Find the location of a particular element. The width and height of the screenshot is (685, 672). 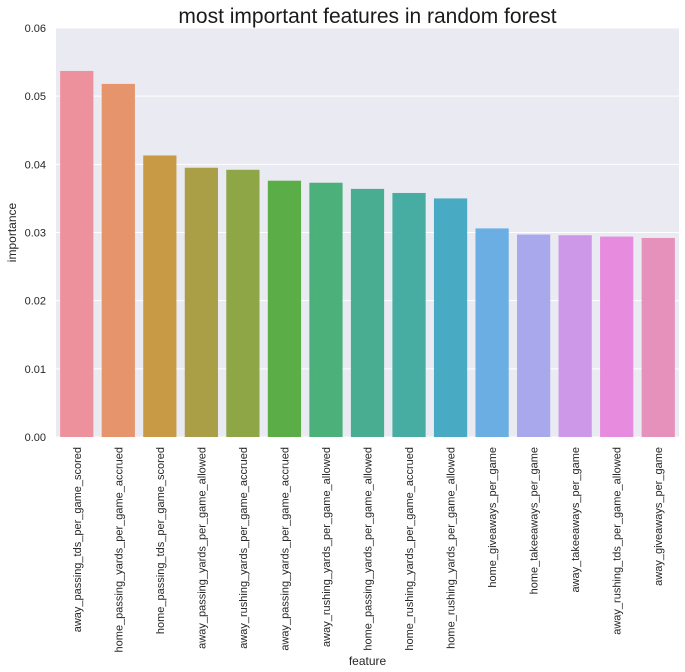

x-tick-label: away_takeeaways_per_game is located at coordinates (576, 520).